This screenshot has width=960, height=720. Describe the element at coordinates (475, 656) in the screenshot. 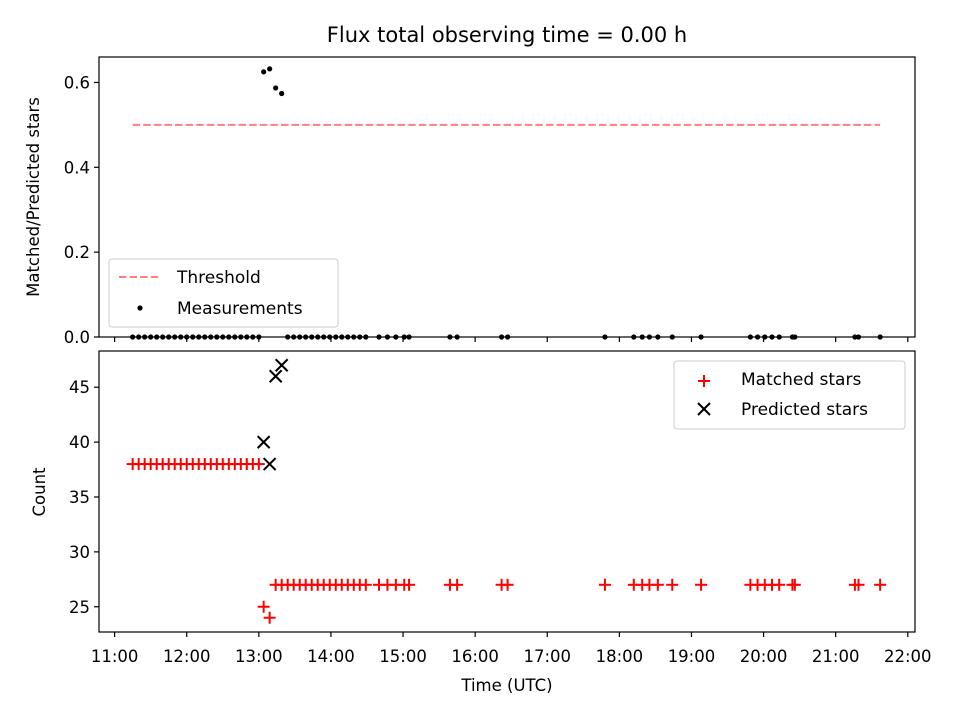

I see `bottom-x-tick-label: 16:00` at that location.